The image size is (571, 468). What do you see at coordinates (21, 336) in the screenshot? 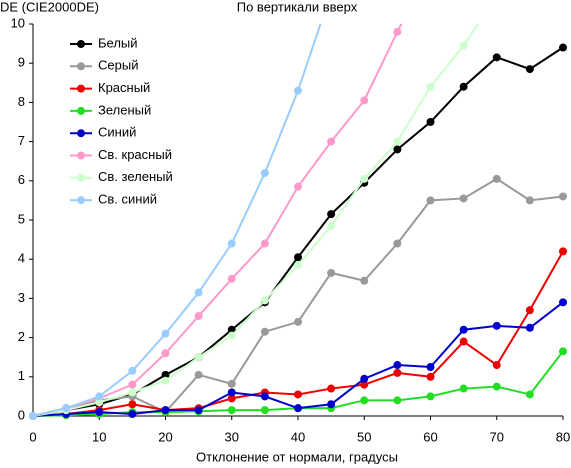
I see `y-tick-label: 2` at bounding box center [21, 336].